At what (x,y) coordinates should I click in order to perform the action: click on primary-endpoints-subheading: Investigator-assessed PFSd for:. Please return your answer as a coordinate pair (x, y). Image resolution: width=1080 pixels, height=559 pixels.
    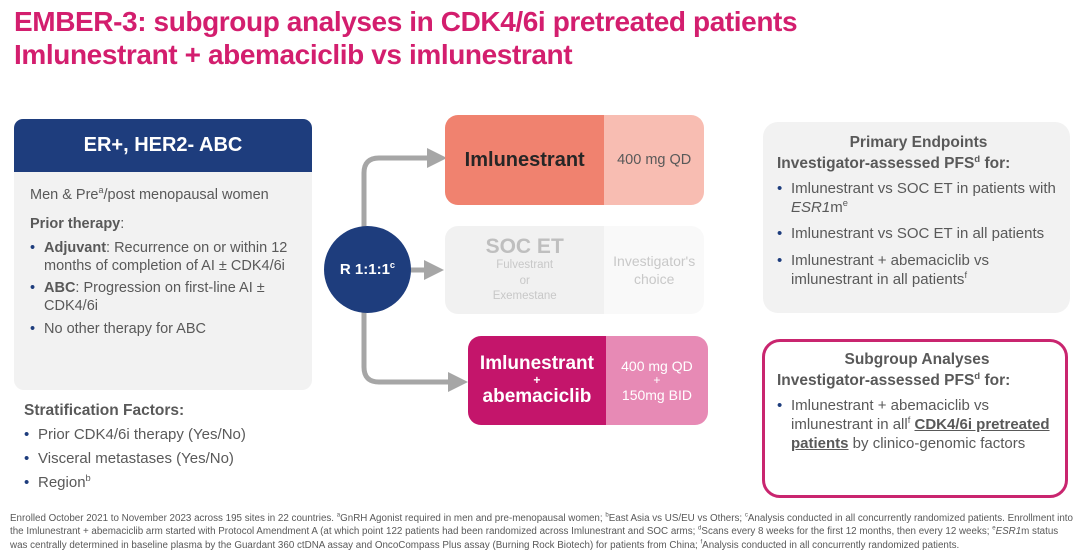
    Looking at the image, I should click on (894, 162).